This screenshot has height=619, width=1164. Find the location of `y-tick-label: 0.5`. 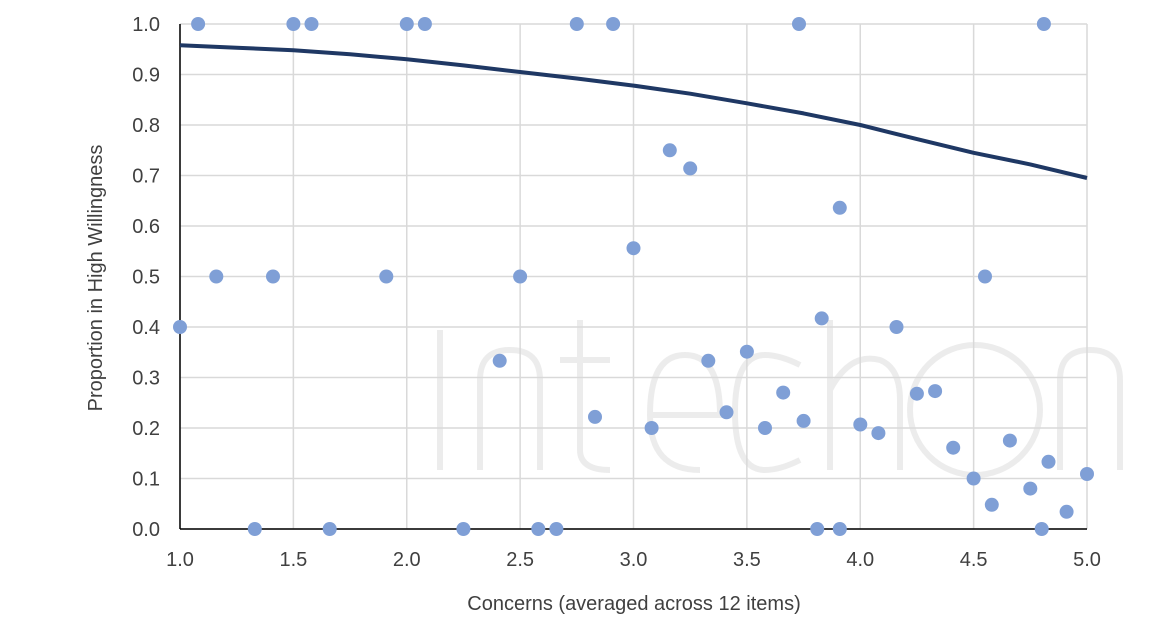

y-tick-label: 0.5 is located at coordinates (146, 278).